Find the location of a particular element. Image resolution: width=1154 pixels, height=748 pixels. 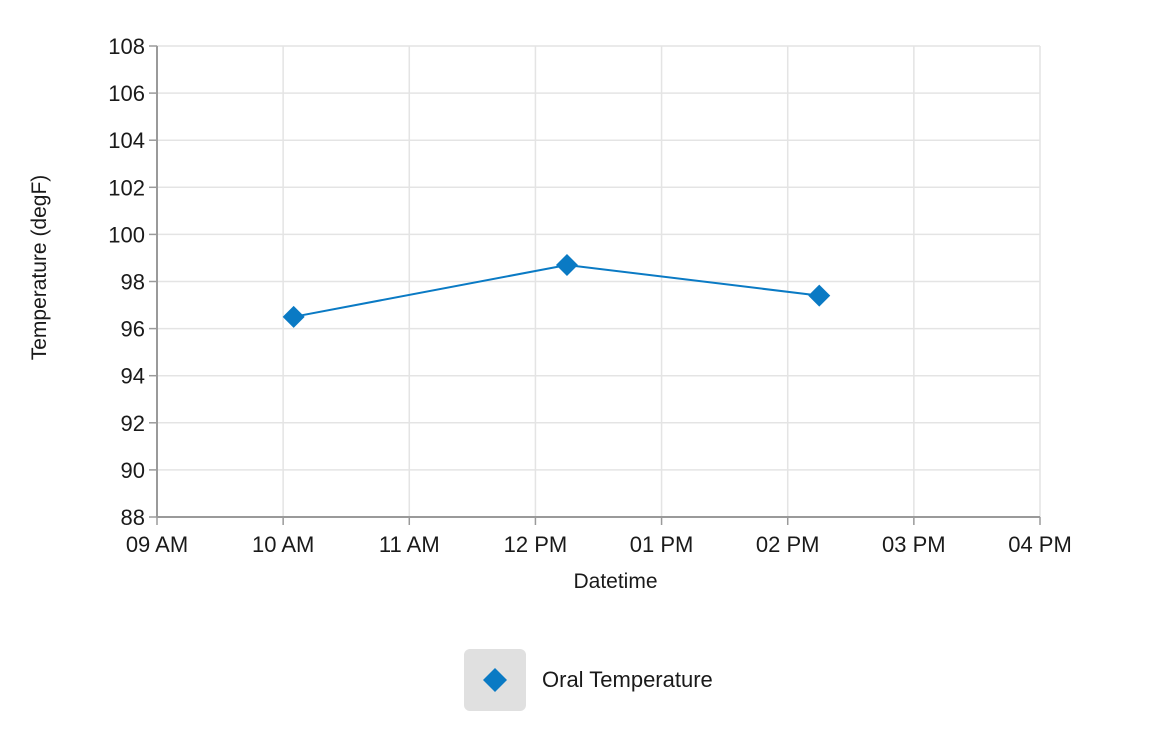

diamond-marker-icon is located at coordinates (495, 680).